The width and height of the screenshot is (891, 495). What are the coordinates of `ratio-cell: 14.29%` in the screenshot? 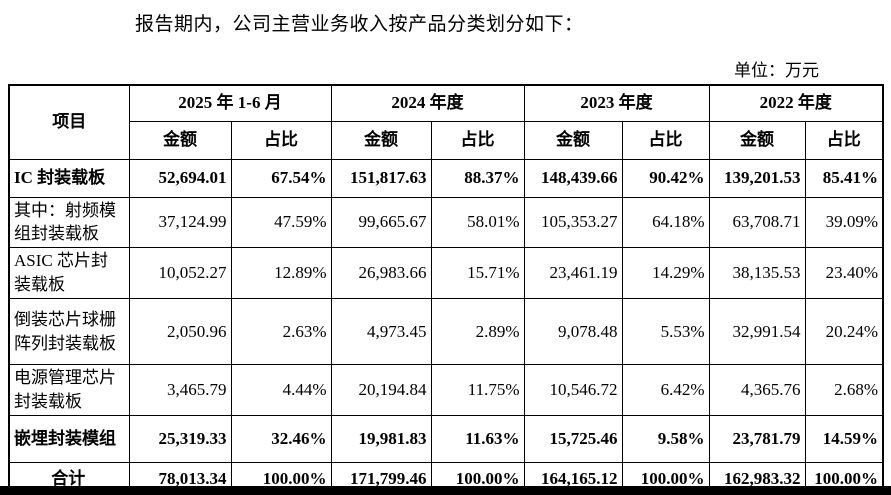 It's located at (665, 273).